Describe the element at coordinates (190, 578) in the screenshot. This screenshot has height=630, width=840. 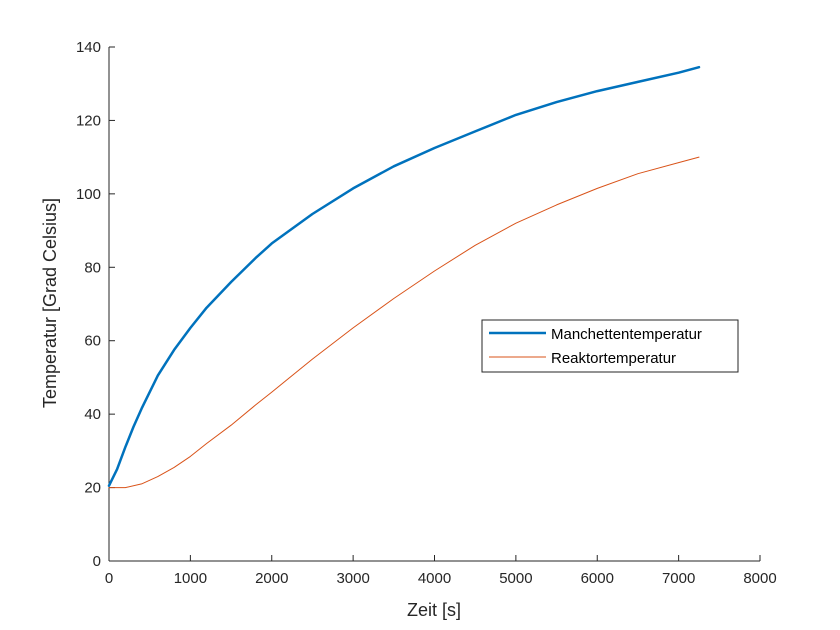
I see `x-tick-label: 1000` at that location.